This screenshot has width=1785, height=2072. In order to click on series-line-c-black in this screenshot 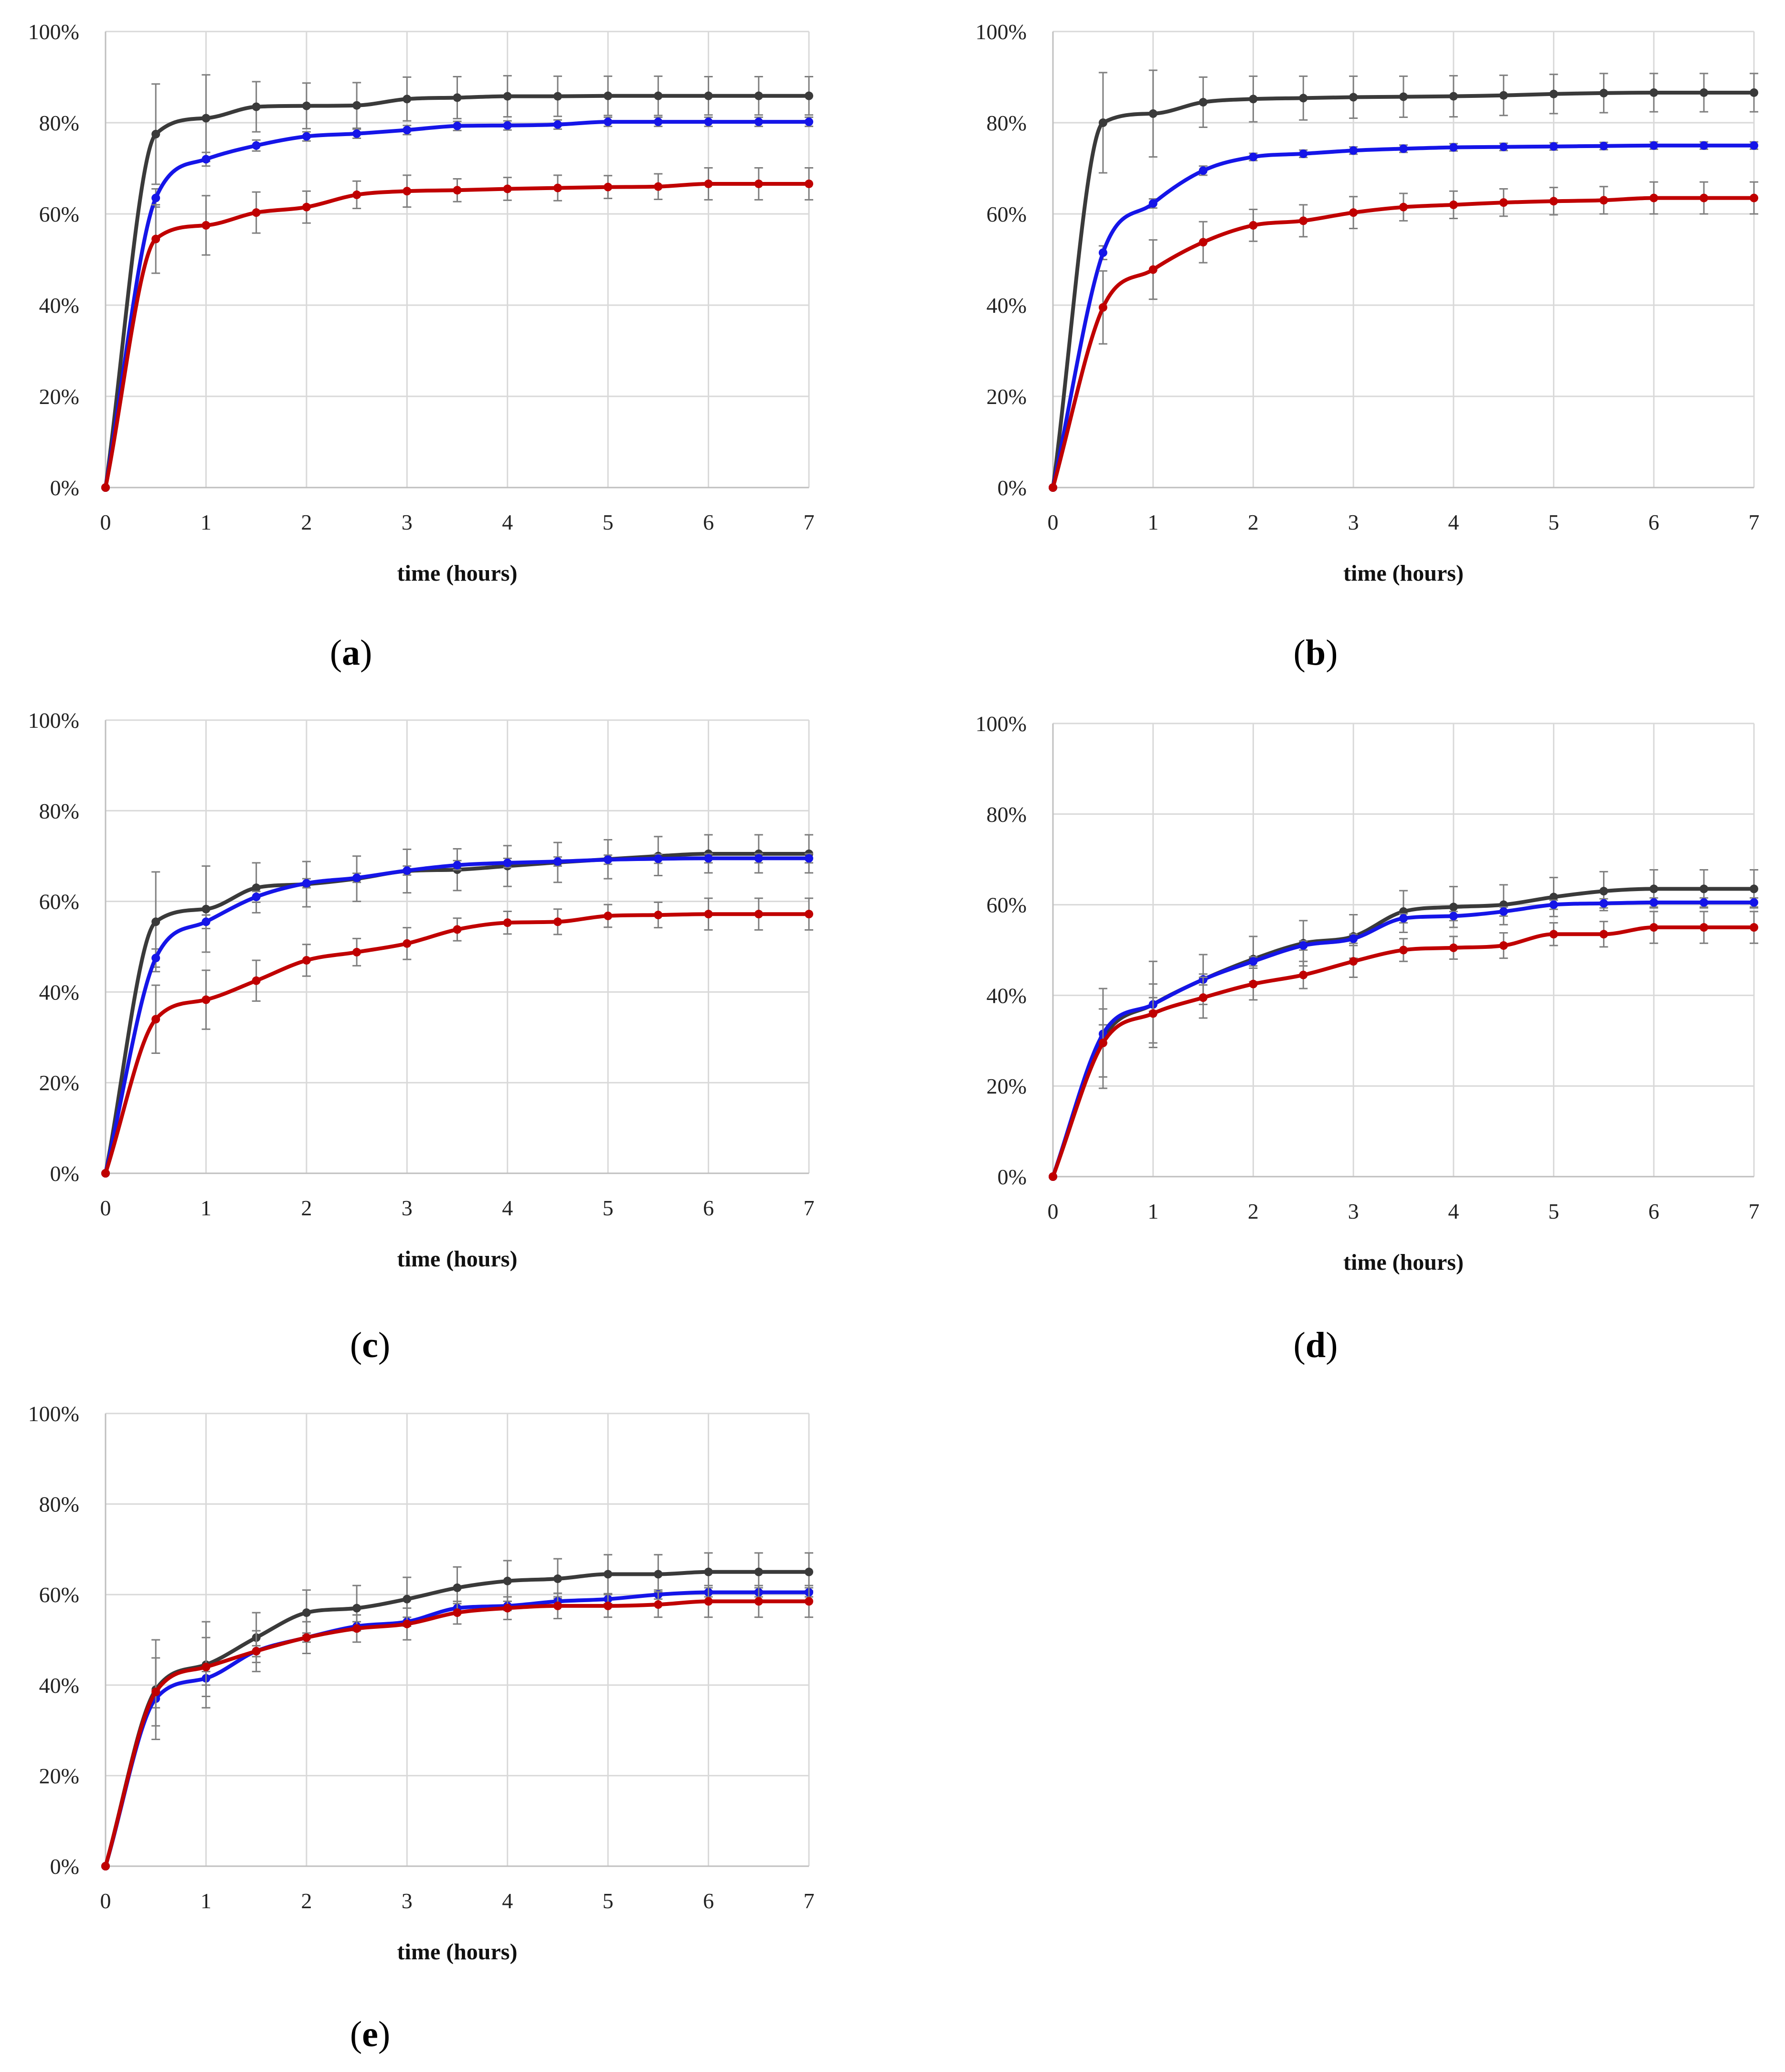, I will do `click(458, 1013)`.